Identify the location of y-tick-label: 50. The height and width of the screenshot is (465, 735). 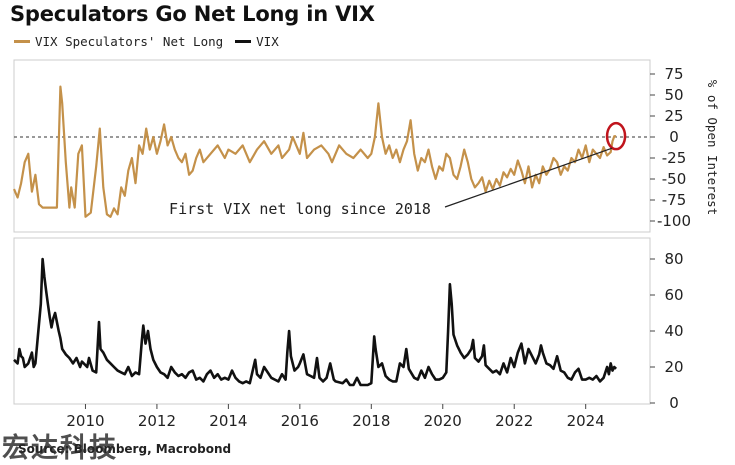
(673, 95).